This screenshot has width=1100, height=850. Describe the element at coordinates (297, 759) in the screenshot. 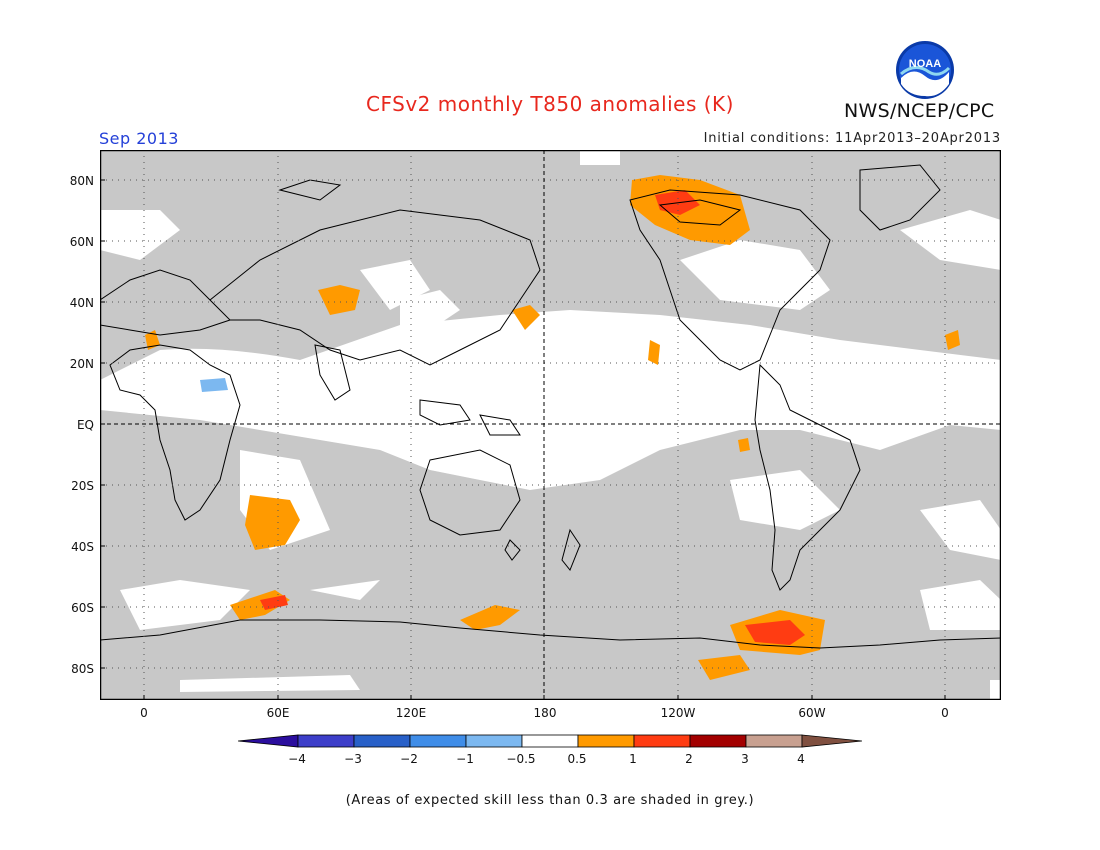

I see `colorbar-label: −4` at that location.